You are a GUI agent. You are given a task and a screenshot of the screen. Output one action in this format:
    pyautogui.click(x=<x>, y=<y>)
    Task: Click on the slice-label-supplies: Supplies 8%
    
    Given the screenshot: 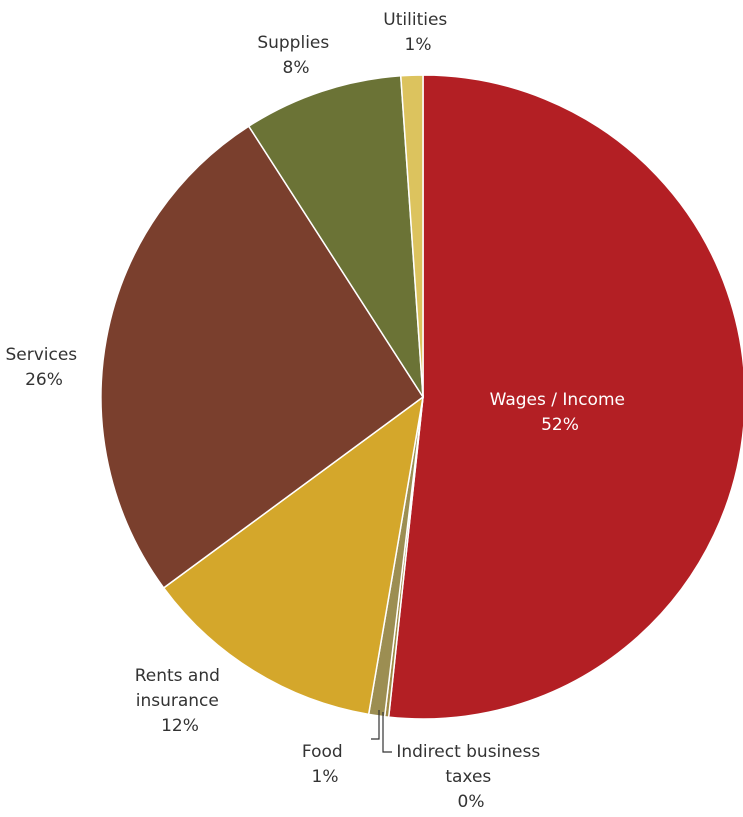 What is the action you would take?
    pyautogui.click(x=295, y=55)
    